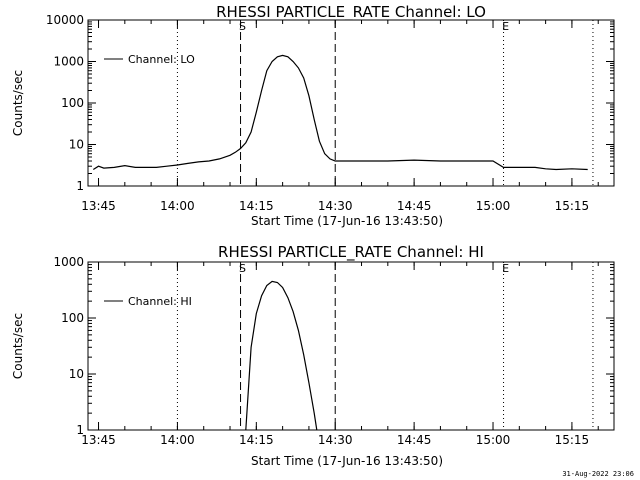 This screenshot has height=480, width=640. What do you see at coordinates (281, 355) in the screenshot?
I see `panel2-series-line` at bounding box center [281, 355].